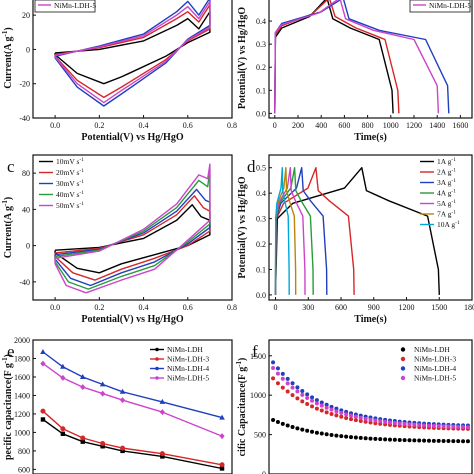 Image resolution: width=474 pixels, height=474 pixels. Describe the element at coordinates (414, 125) in the screenshot. I see `x-tick-label: 1200` at that location.